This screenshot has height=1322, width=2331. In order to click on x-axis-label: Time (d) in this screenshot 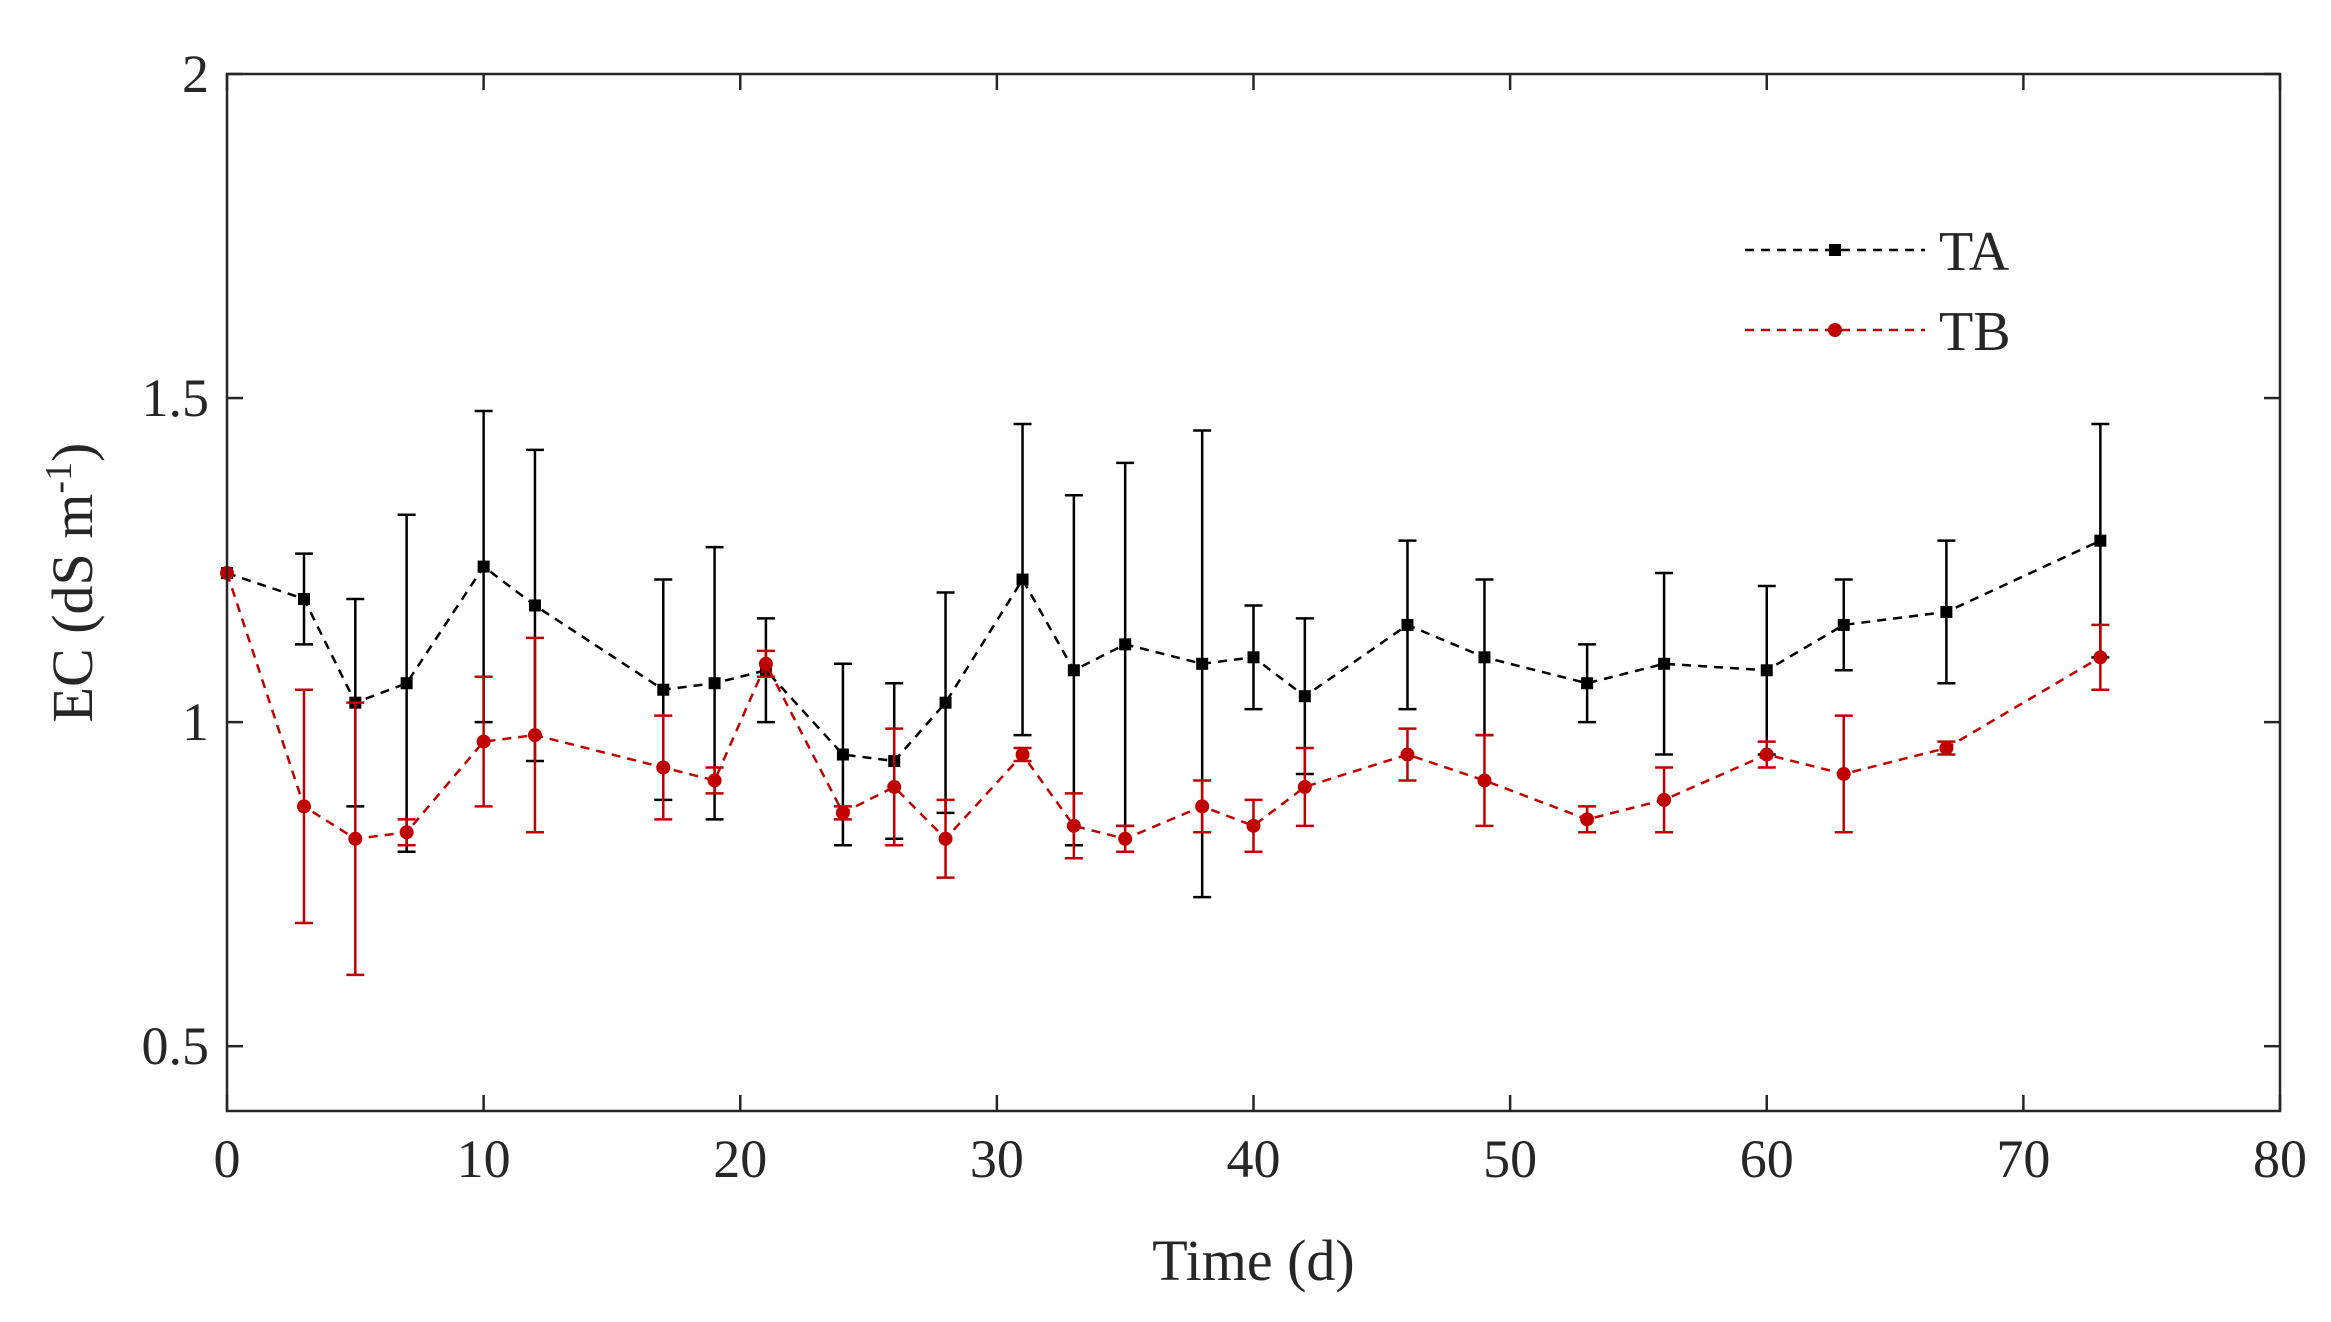, I will do `click(1253, 1260)`.